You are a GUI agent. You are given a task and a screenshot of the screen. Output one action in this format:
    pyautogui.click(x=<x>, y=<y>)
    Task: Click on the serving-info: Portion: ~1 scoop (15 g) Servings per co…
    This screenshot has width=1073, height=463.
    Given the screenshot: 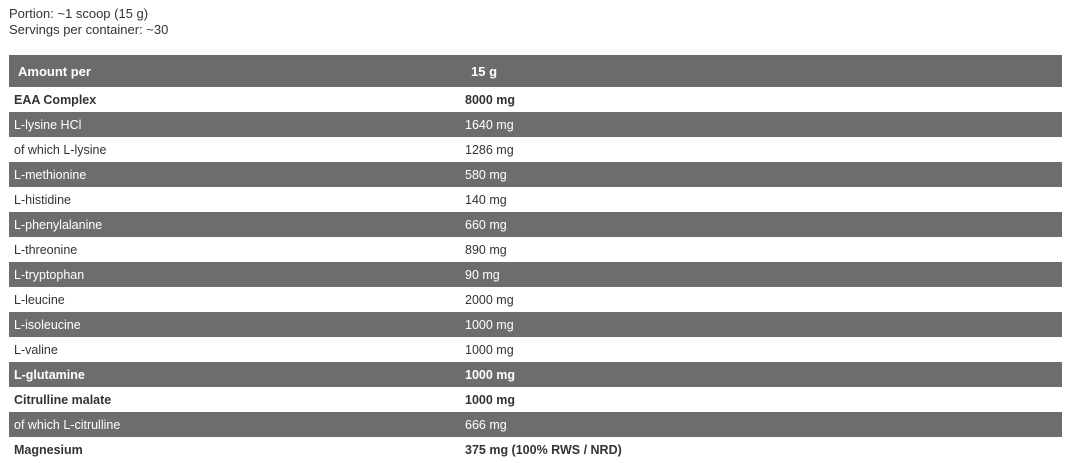 What is the action you would take?
    pyautogui.click(x=88, y=22)
    